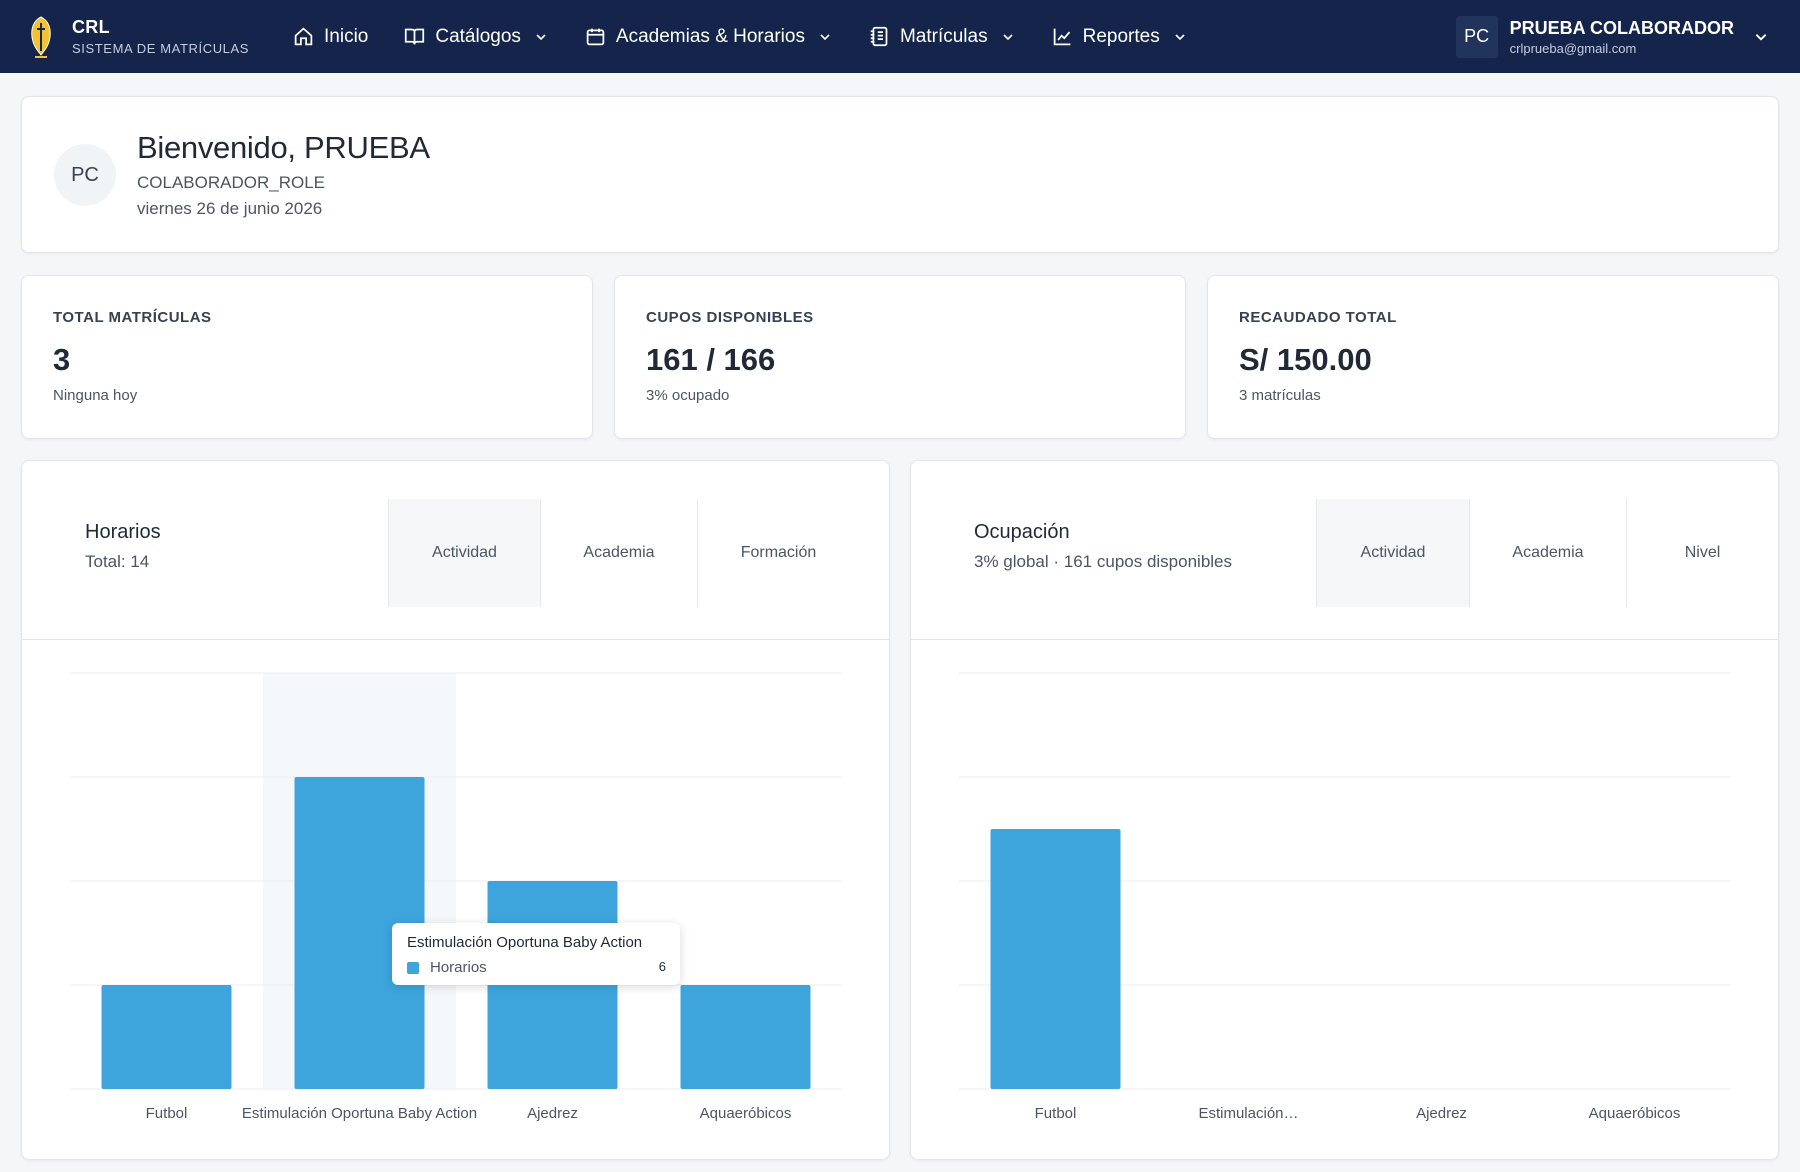 The width and height of the screenshot is (1800, 1172). What do you see at coordinates (711, 359) in the screenshot?
I see `stat-value: 161 / 166` at bounding box center [711, 359].